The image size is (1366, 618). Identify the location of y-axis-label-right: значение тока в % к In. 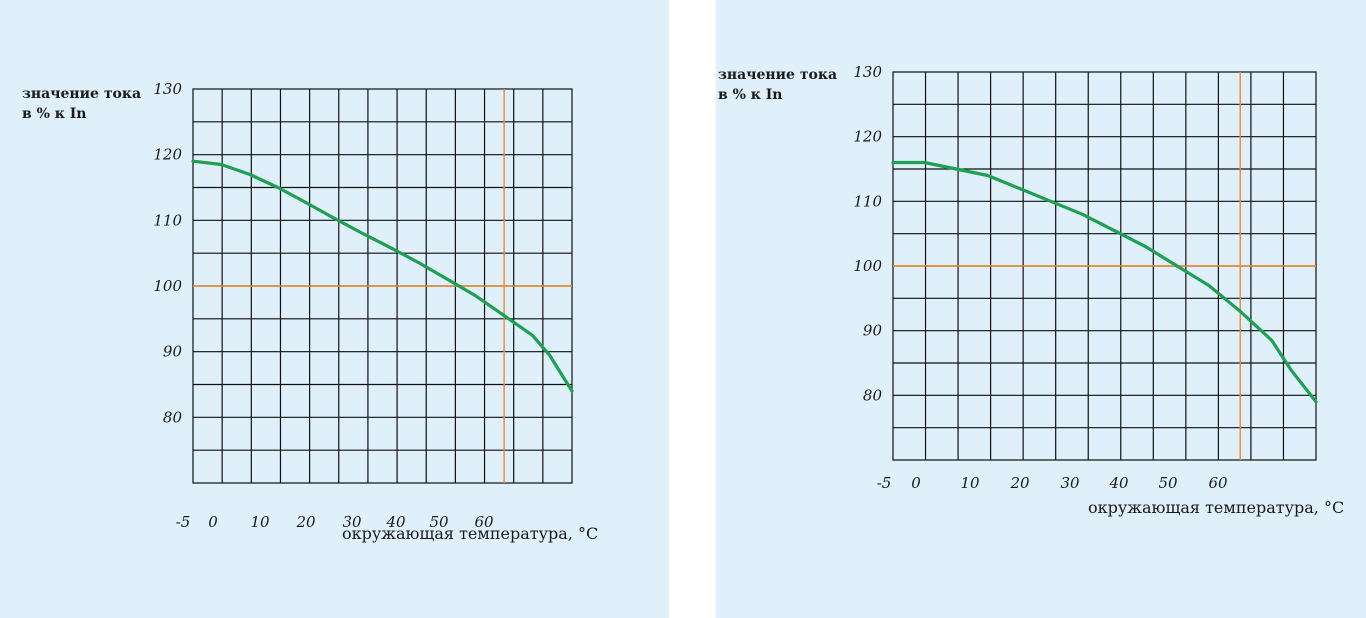
(777, 85).